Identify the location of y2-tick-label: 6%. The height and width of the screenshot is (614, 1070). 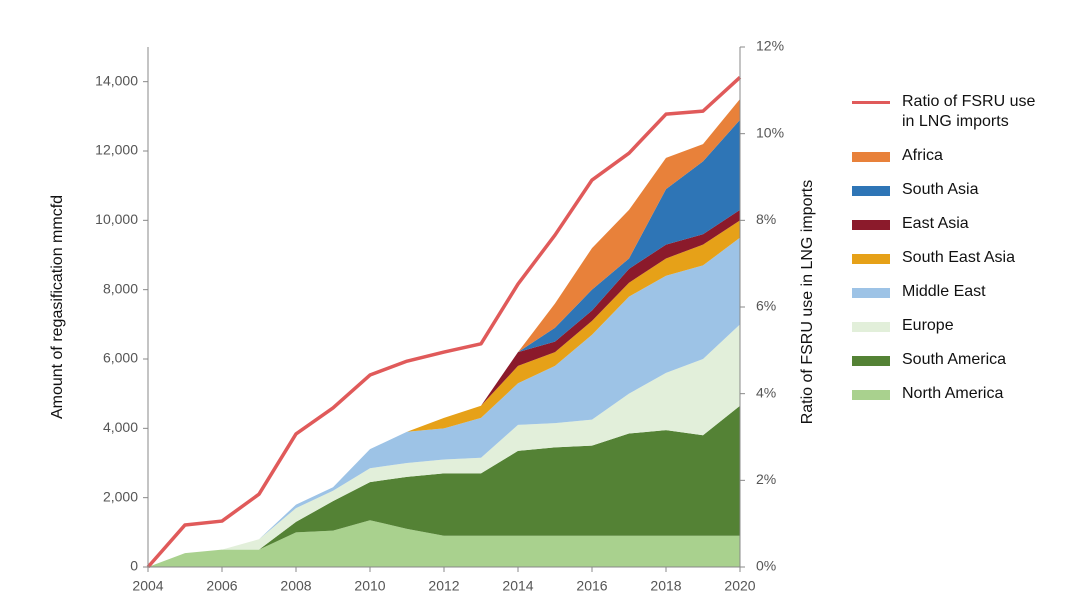
(766, 306).